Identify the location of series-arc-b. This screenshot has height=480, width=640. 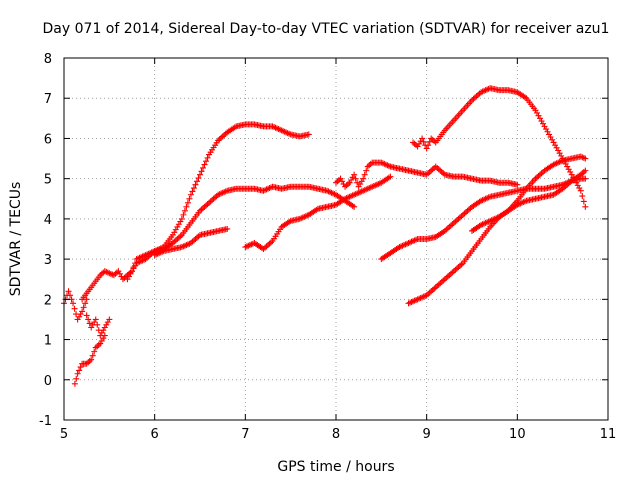
(98, 325).